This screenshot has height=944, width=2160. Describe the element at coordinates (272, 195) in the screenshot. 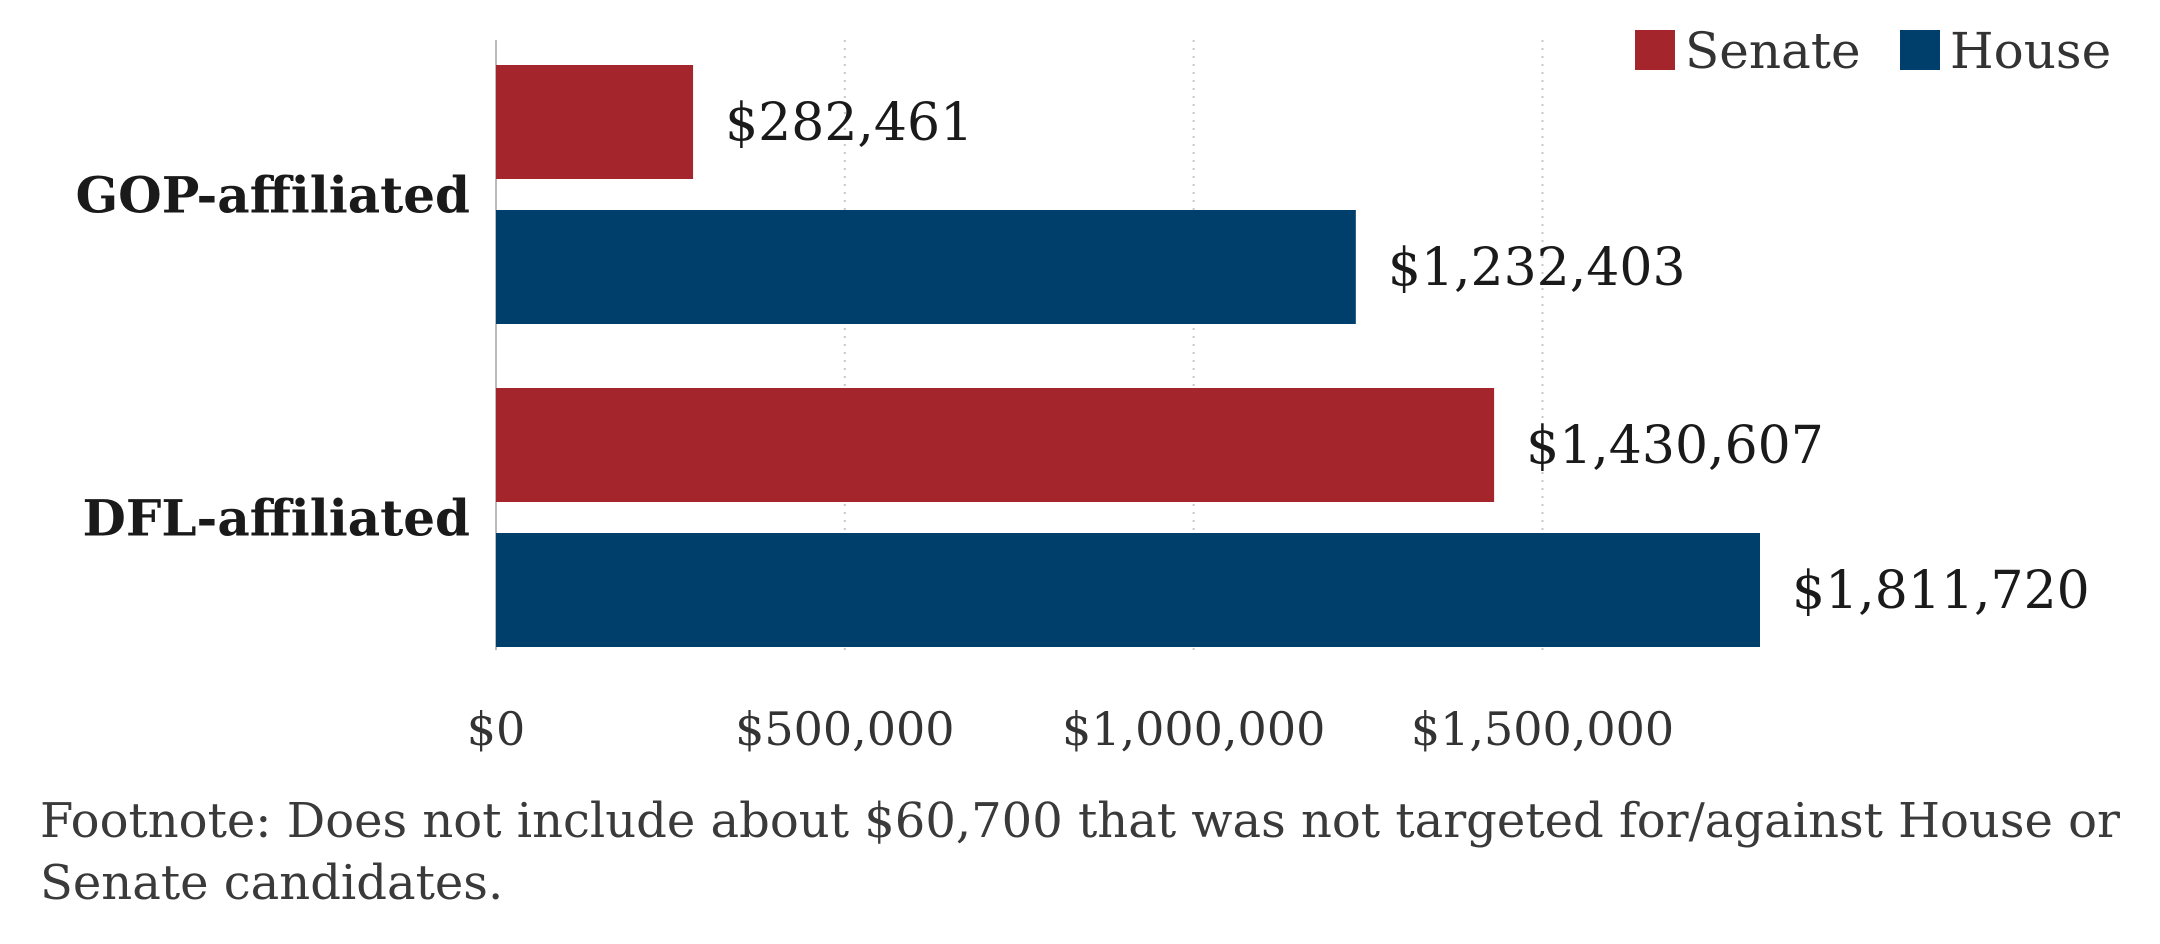

I see `category-label: GOP-affiliated` at that location.